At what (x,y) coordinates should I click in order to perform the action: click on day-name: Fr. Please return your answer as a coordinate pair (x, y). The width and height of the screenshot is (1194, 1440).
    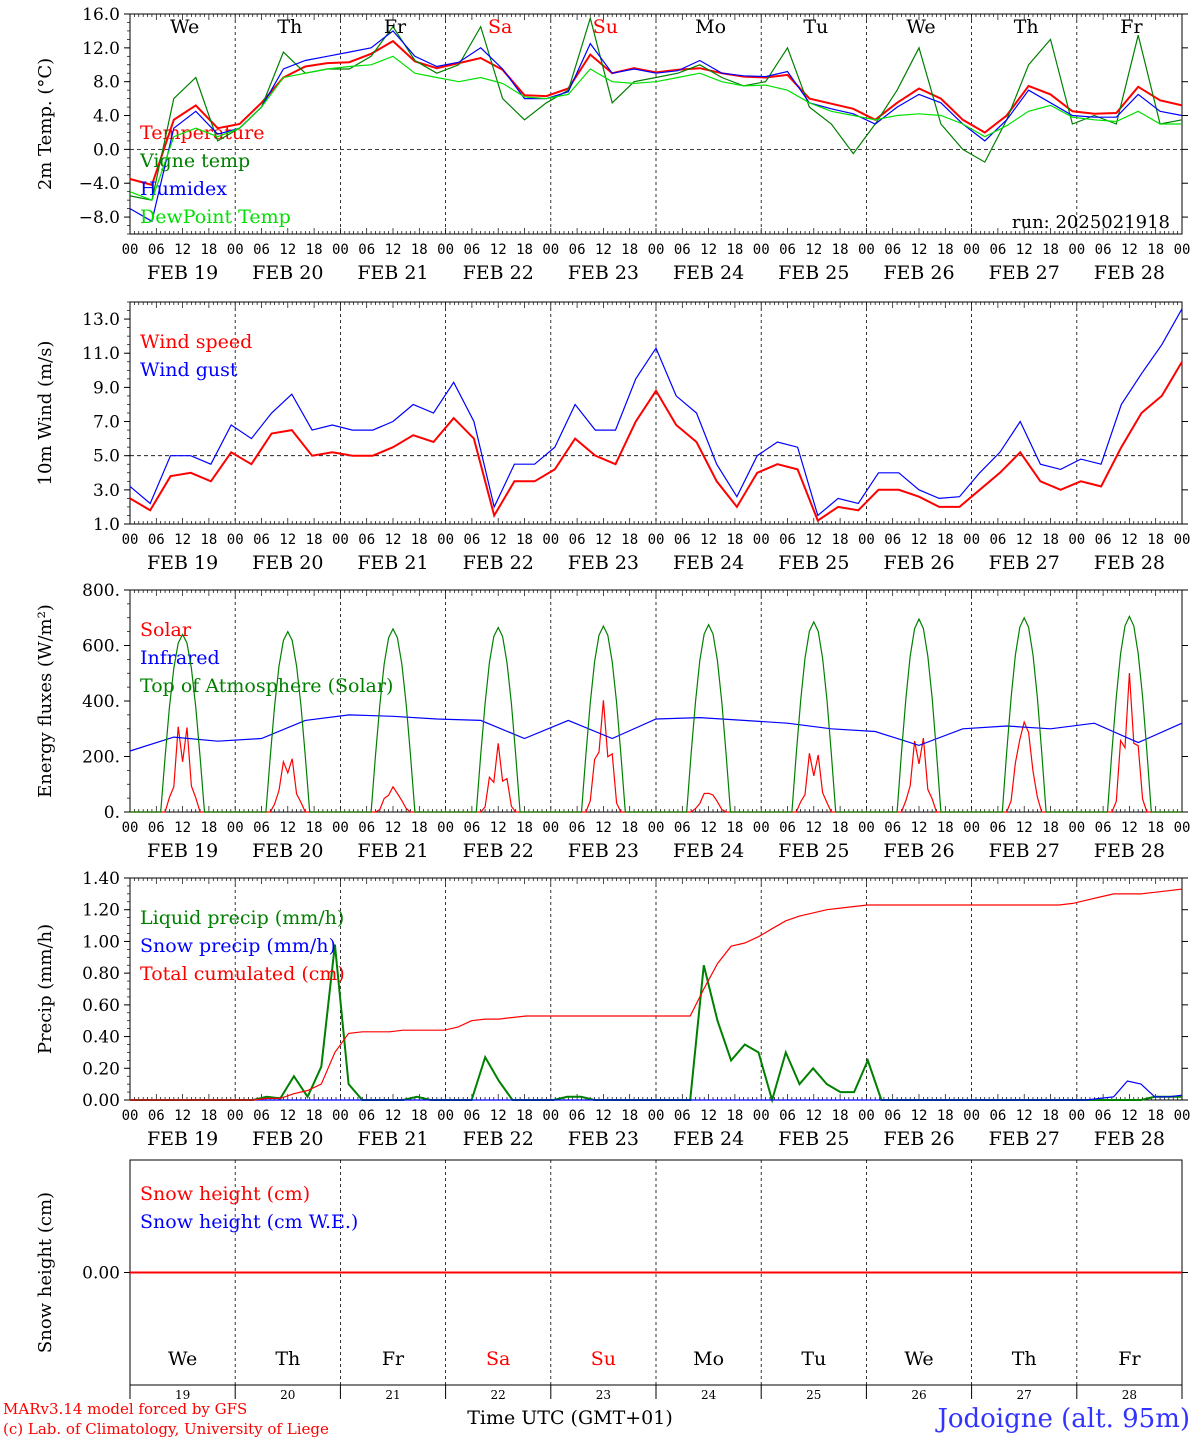
    Looking at the image, I should click on (1131, 27).